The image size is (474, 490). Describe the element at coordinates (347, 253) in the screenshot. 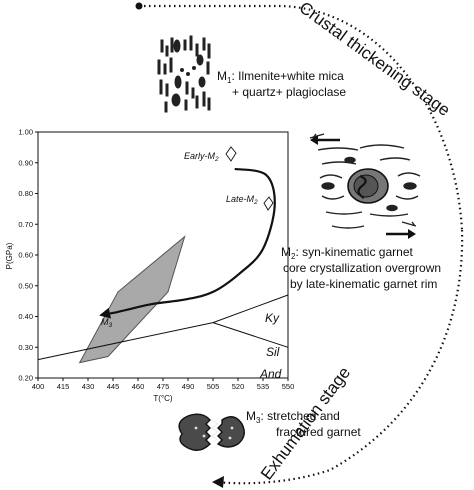

I see `m2-label: M2: syn-kinematic garnet` at that location.